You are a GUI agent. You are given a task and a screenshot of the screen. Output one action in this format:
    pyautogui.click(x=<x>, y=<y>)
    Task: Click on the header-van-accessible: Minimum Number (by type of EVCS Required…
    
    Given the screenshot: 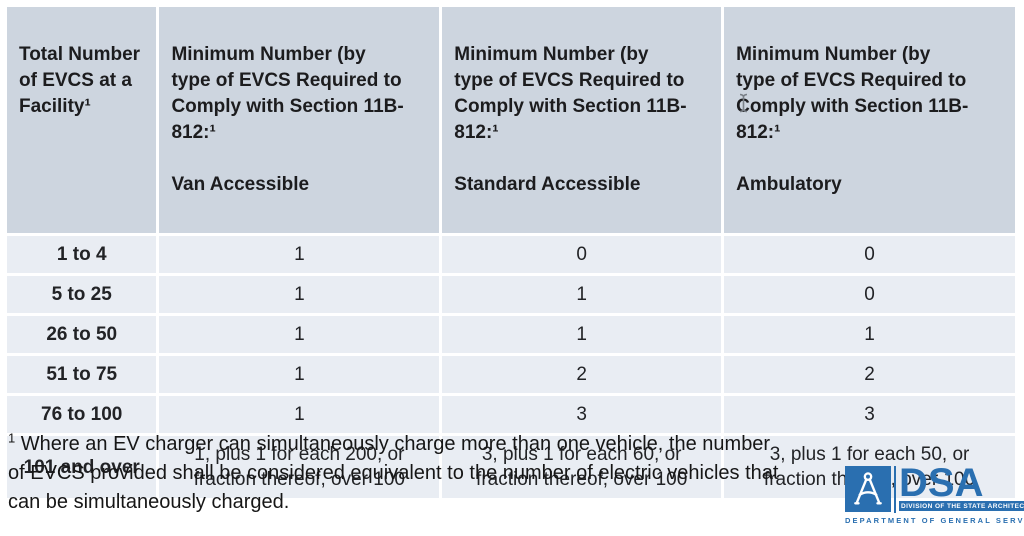 What is the action you would take?
    pyautogui.click(x=299, y=120)
    